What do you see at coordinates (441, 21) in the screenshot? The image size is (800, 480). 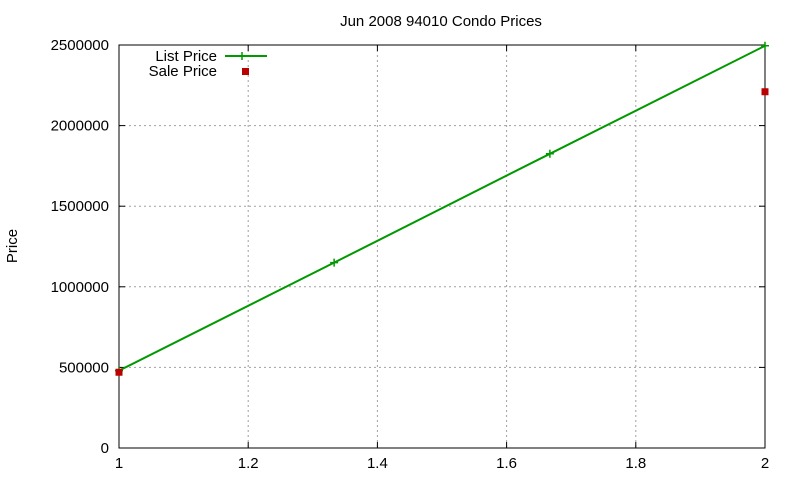 I see `chart-title: Jun 2008 94010 Condo Prices` at bounding box center [441, 21].